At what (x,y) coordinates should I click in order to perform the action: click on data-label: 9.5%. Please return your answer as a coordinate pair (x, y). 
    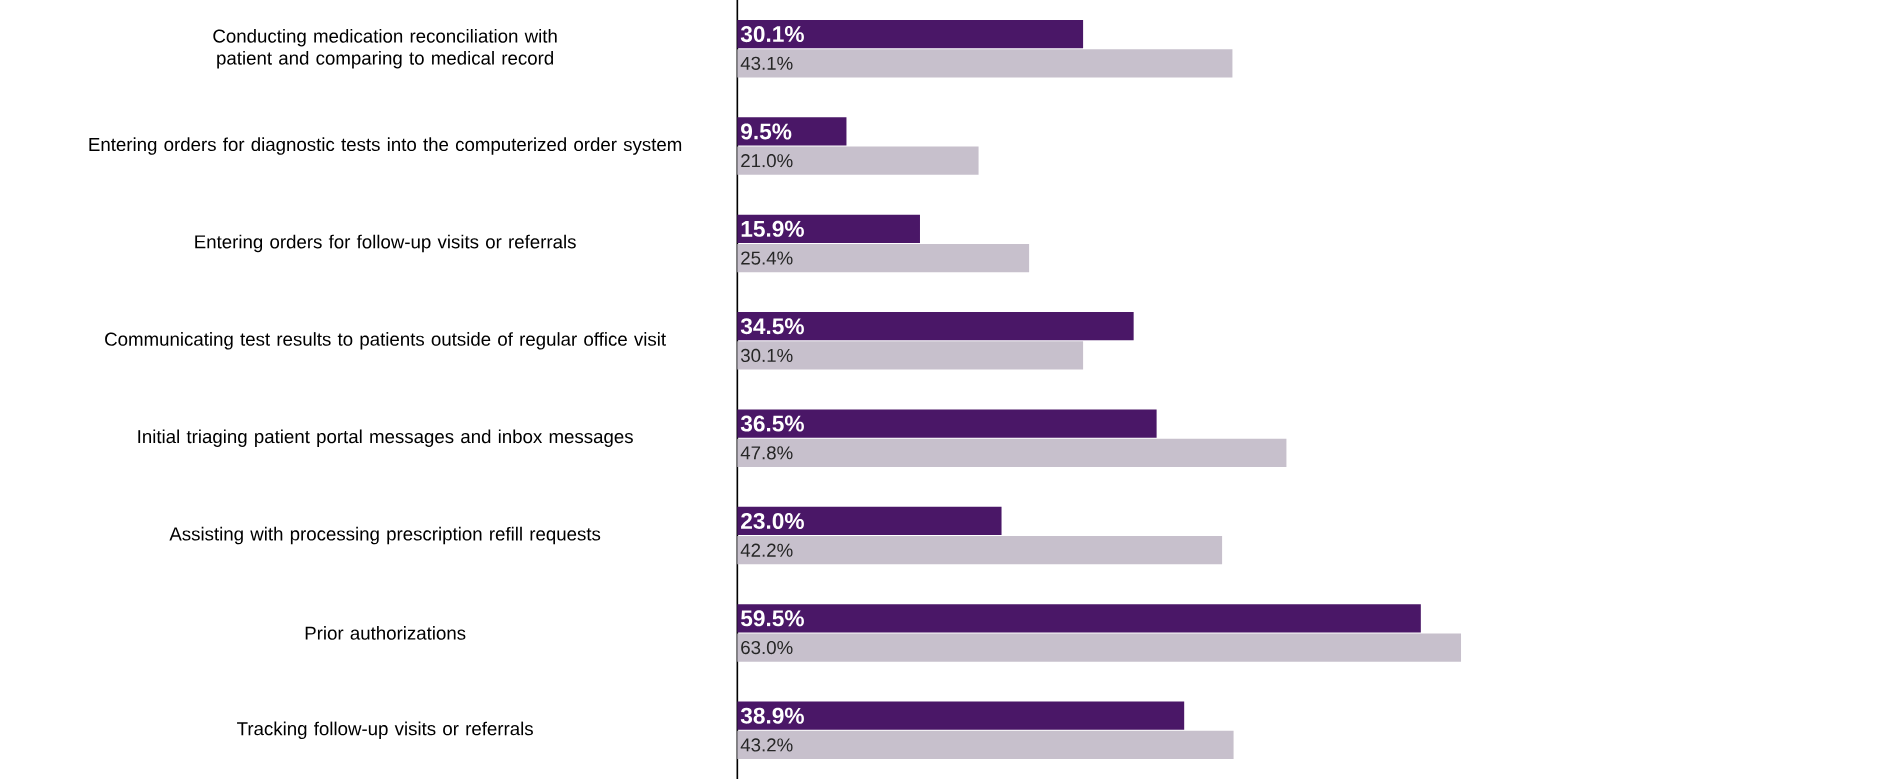
    Looking at the image, I should click on (766, 131).